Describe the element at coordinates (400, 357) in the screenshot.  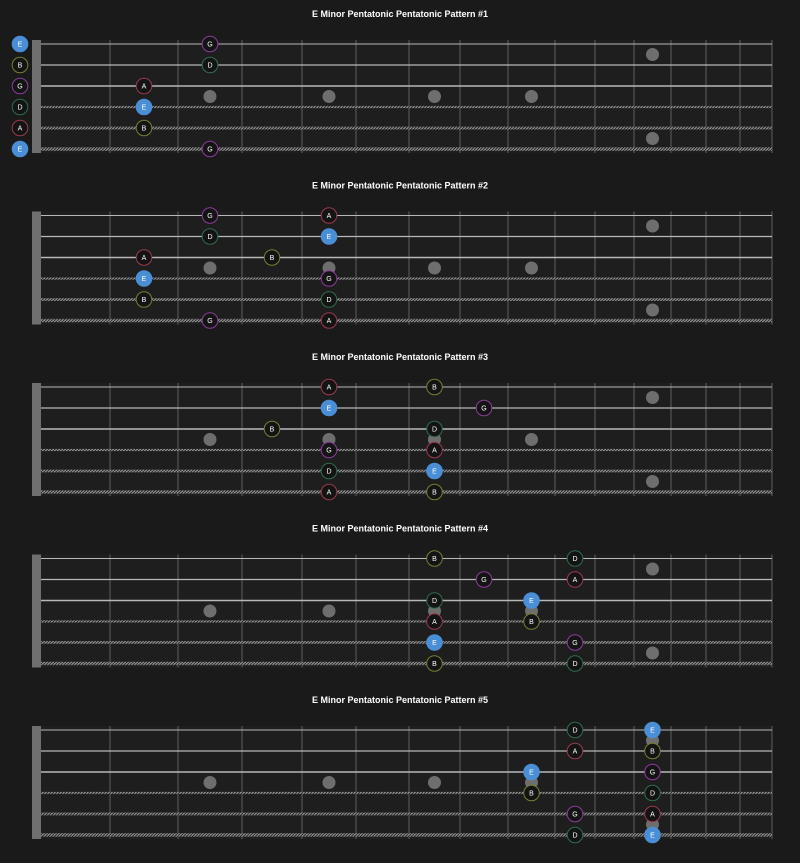
I see `pattern-title: E Minor Pentatonic Pentatonic Pattern #3` at that location.